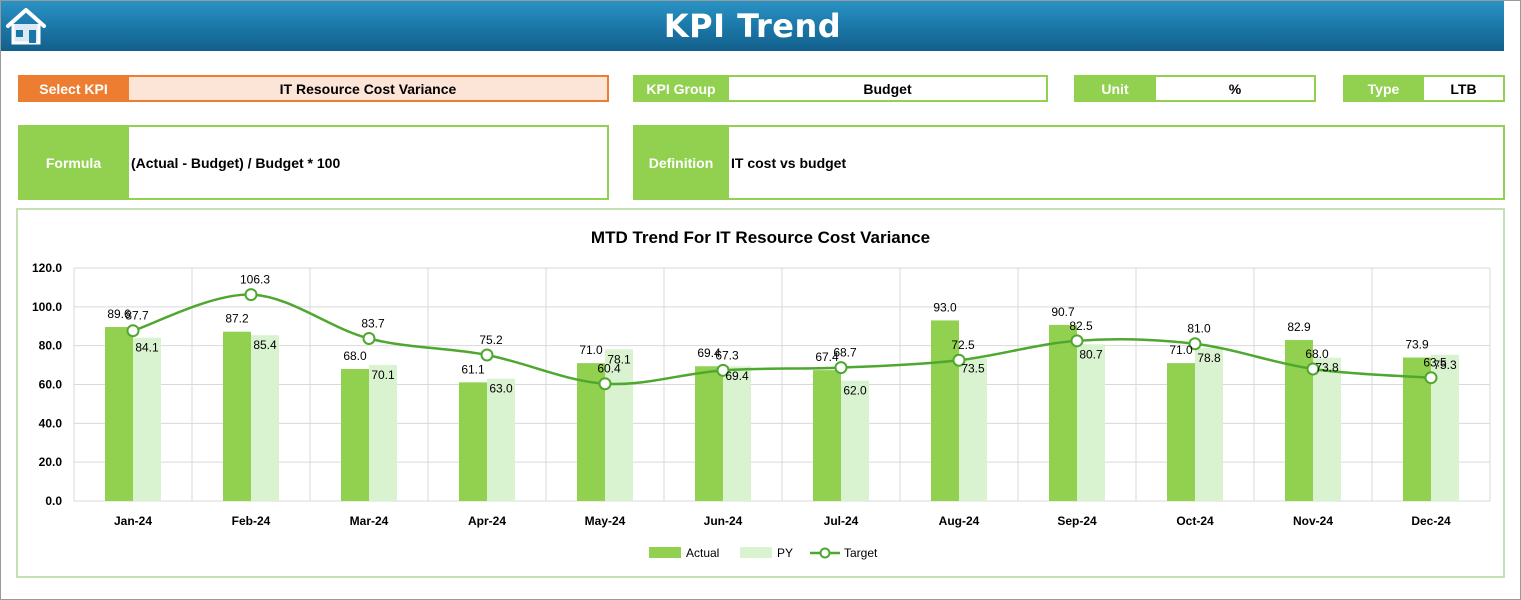  I want to click on legend-py-label: PY, so click(785, 553).